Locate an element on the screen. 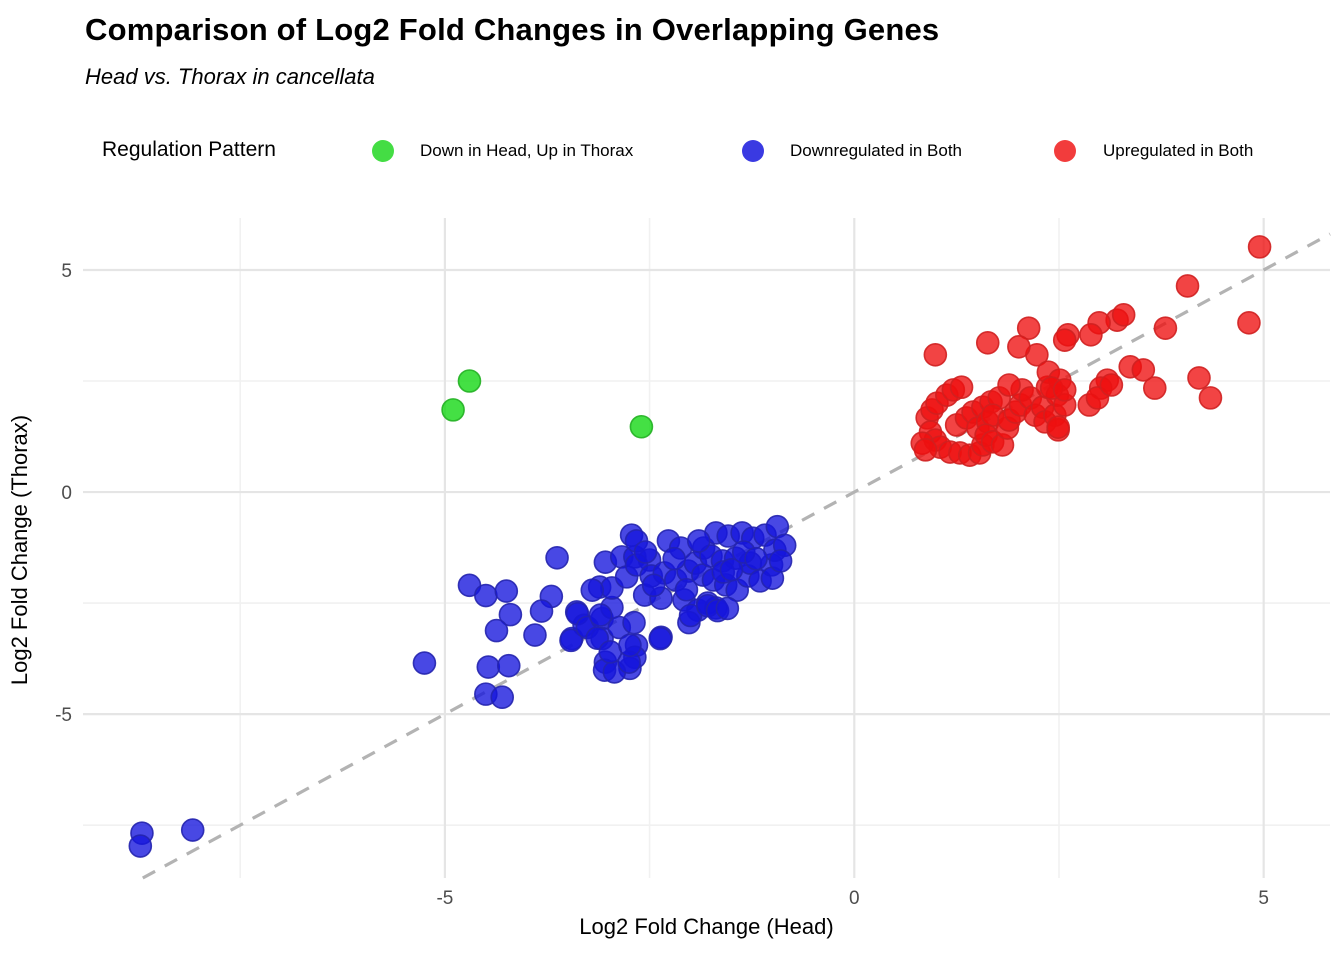 The width and height of the screenshot is (1344, 960). x-tick-label: 5 is located at coordinates (1263, 898).